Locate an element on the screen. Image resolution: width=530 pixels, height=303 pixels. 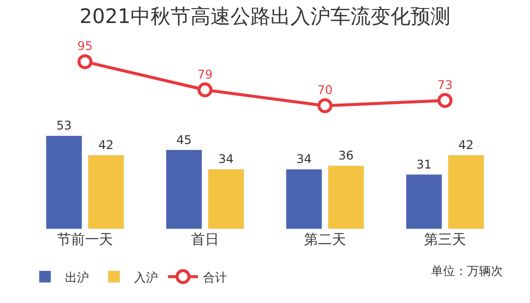
x-tick-label: 首日 is located at coordinates (205, 240).